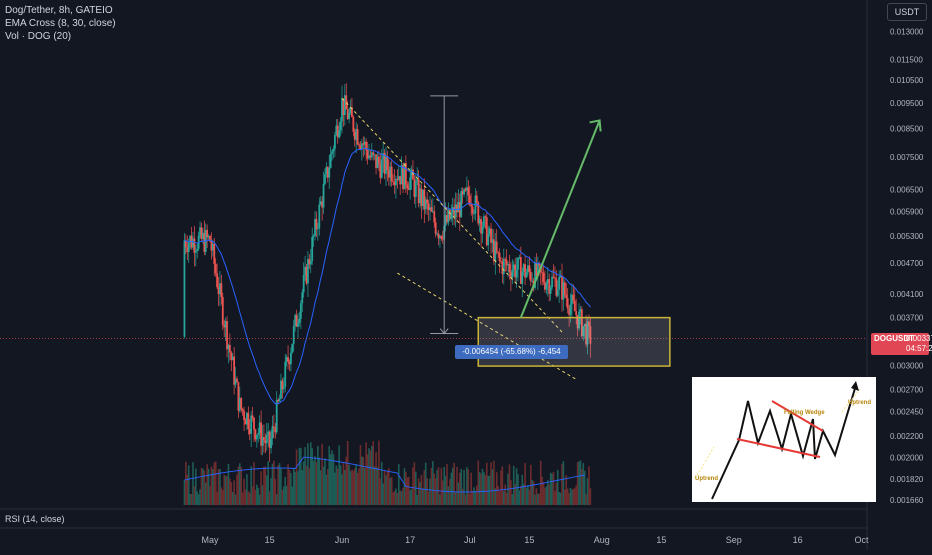  What do you see at coordinates (907, 318) in the screenshot?
I see `price-axis-label: 0.003700` at bounding box center [907, 318].